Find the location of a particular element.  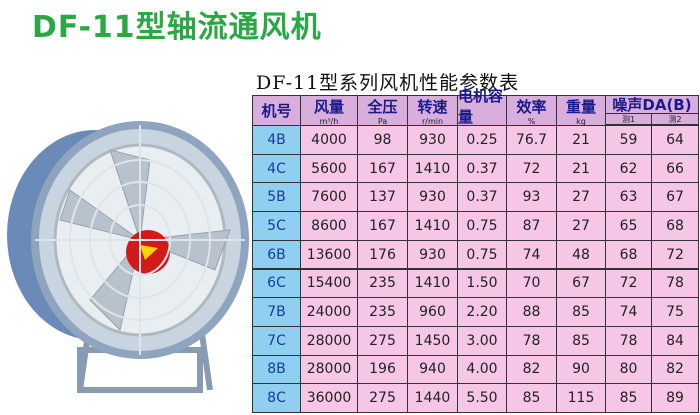

column-header: 效率% is located at coordinates (531, 110).